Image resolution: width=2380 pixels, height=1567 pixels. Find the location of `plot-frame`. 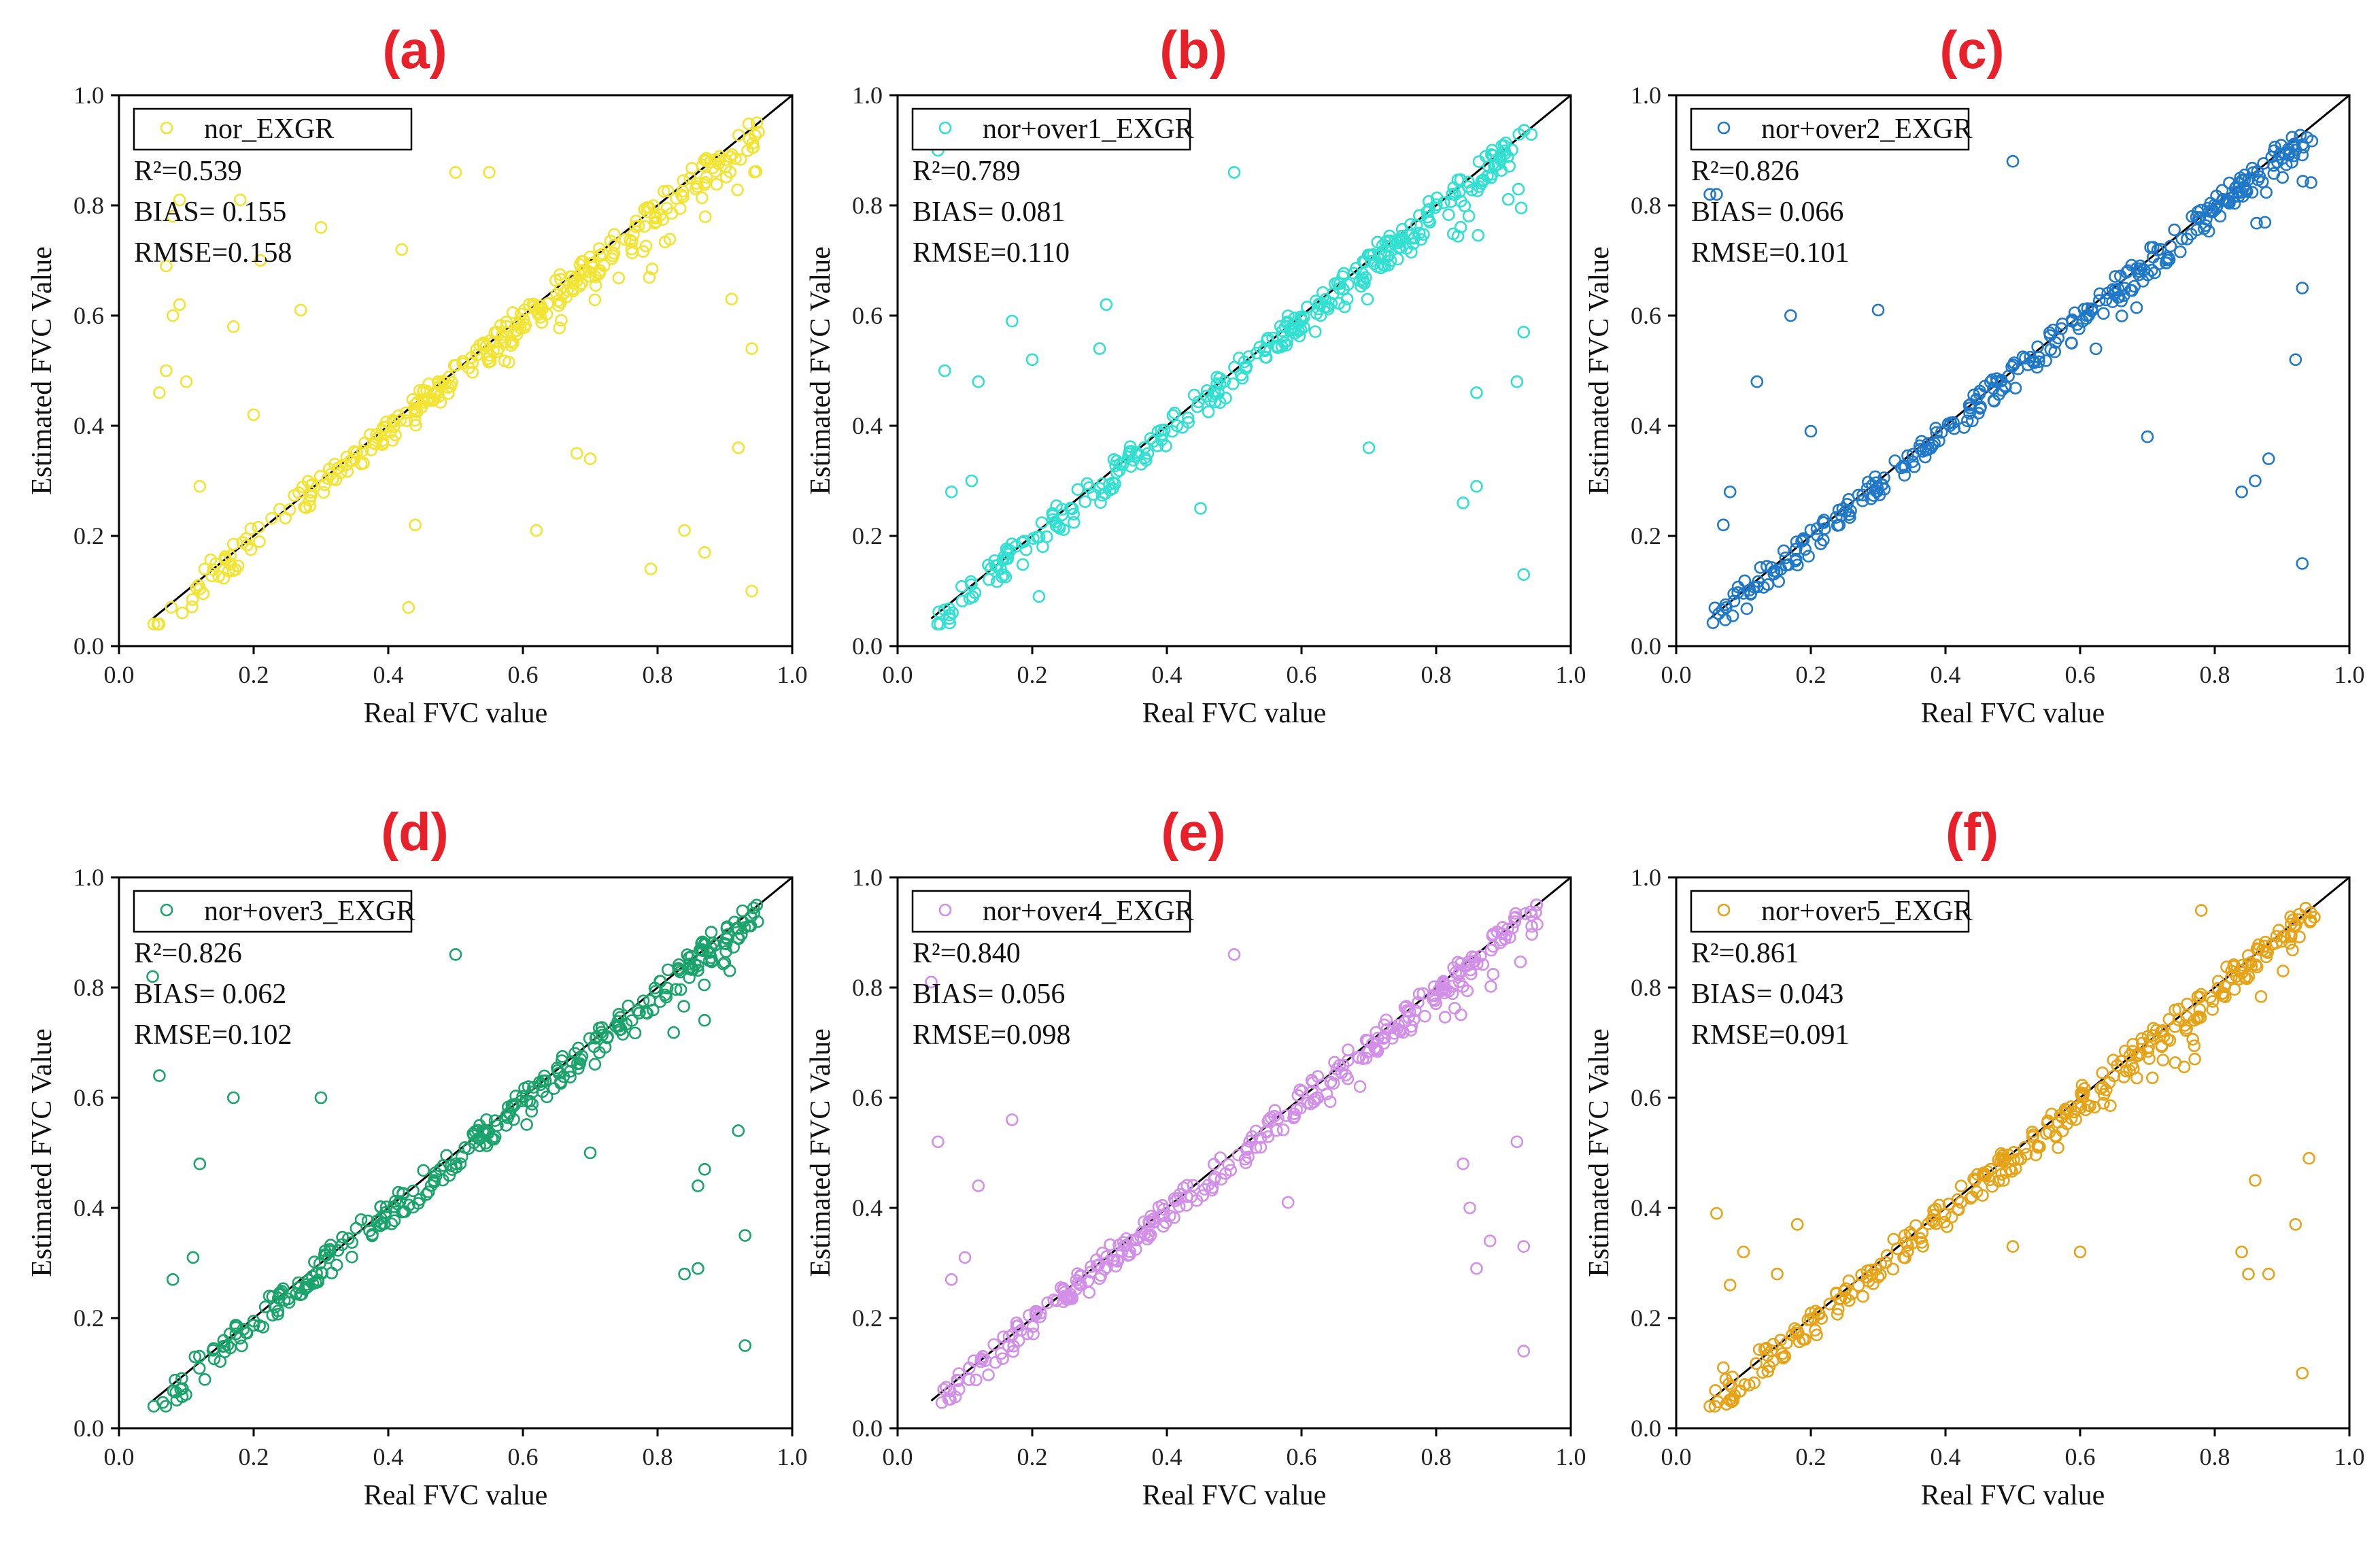

plot-frame is located at coordinates (456, 1153).